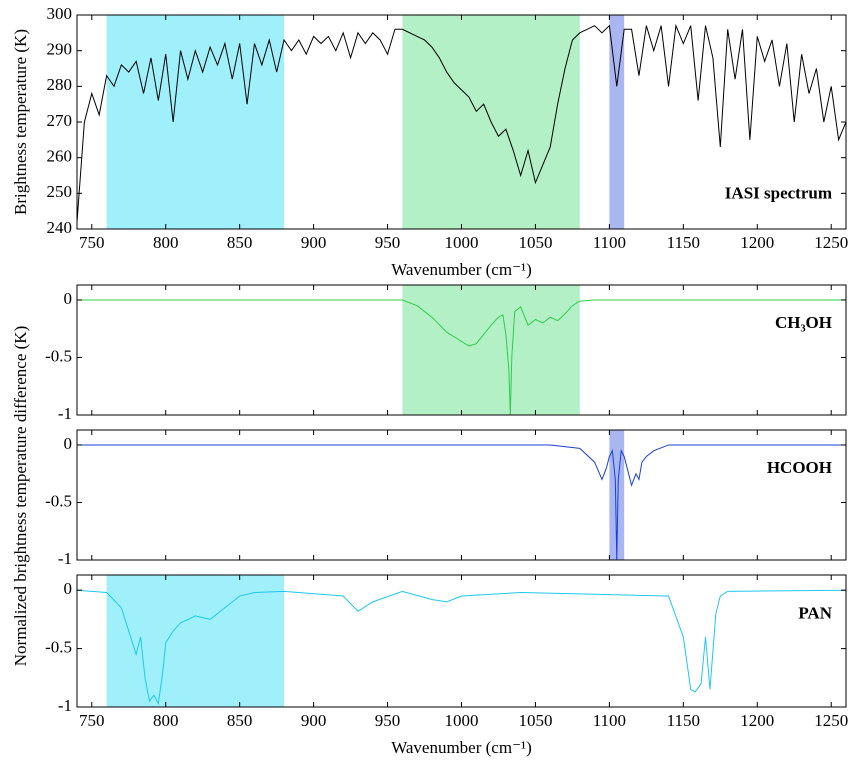  What do you see at coordinates (799, 467) in the screenshot?
I see `series-label: HCOOH` at bounding box center [799, 467].